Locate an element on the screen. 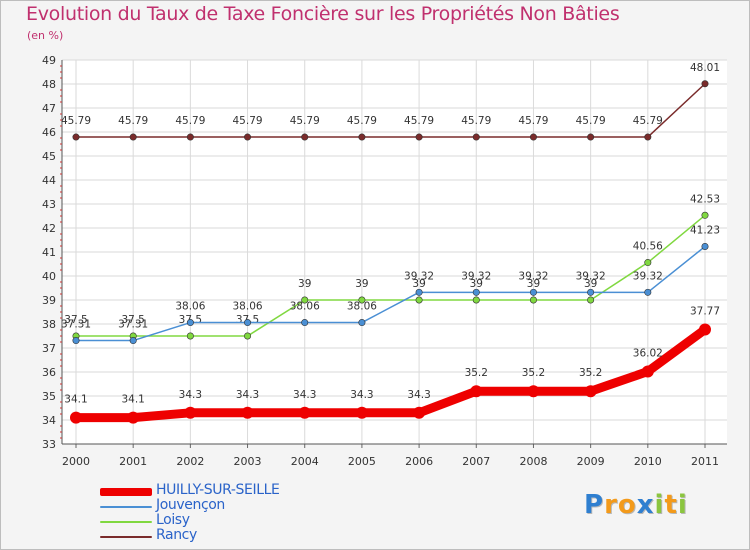 Image resolution: width=750 pixels, height=550 pixels. y-tick-label: 47 is located at coordinates (49, 108).